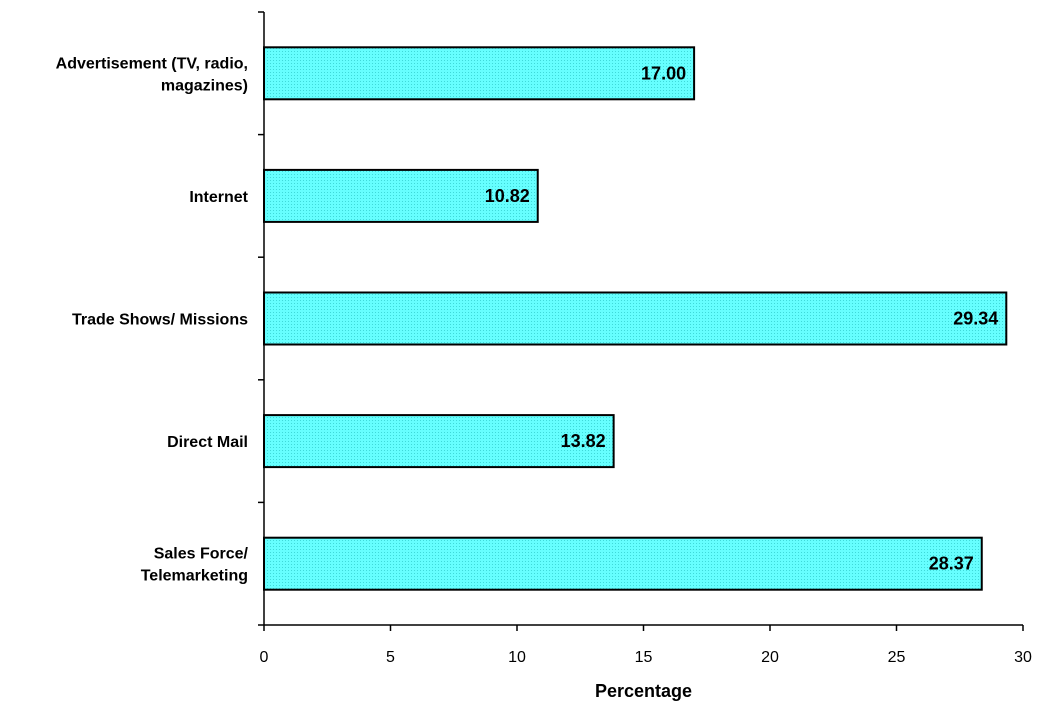  I want to click on bar-value-label: 29.34, so click(975, 319).